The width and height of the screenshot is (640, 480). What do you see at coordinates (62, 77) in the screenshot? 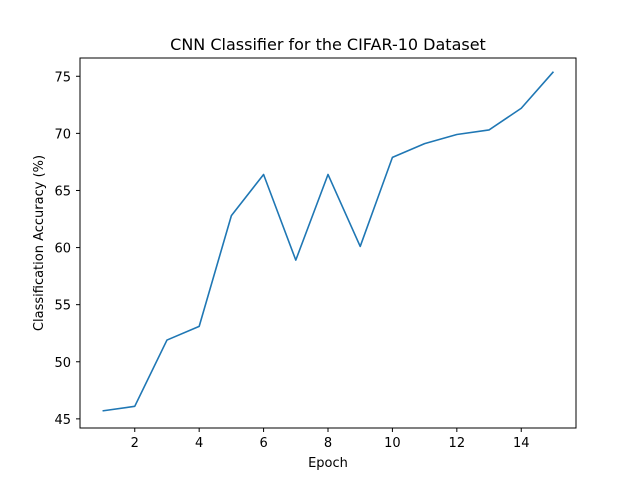
I see `y-tick-label: 75` at bounding box center [62, 77].